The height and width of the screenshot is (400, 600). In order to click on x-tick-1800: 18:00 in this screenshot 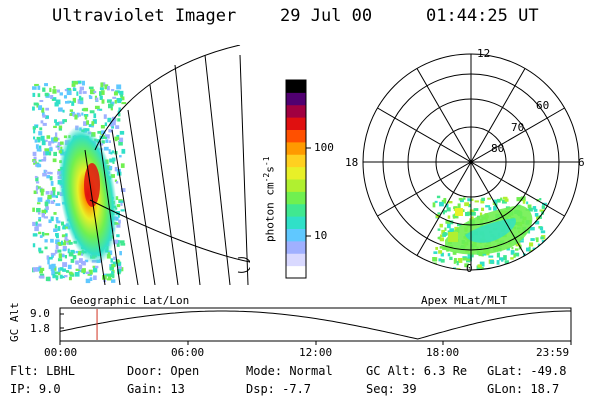, I will do `click(443, 352)`.